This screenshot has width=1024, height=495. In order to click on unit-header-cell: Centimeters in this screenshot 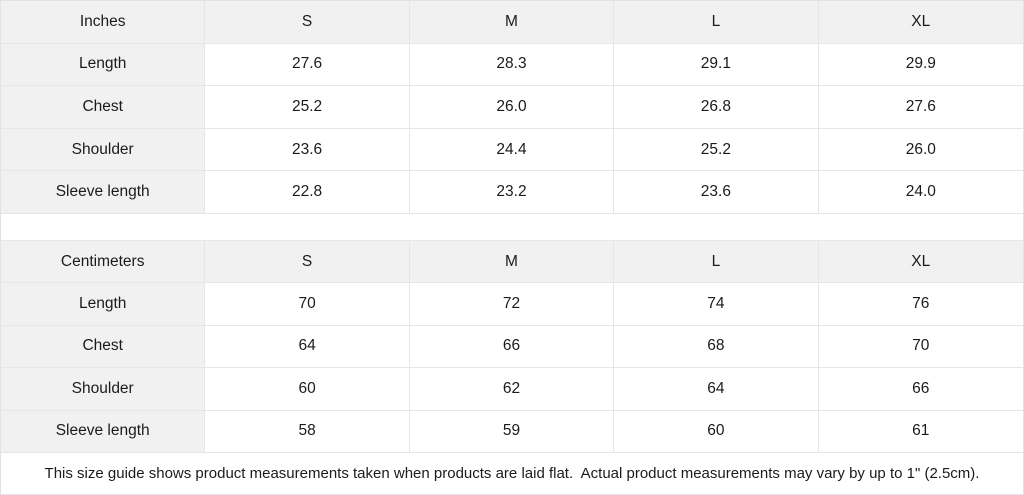, I will do `click(103, 262)`.